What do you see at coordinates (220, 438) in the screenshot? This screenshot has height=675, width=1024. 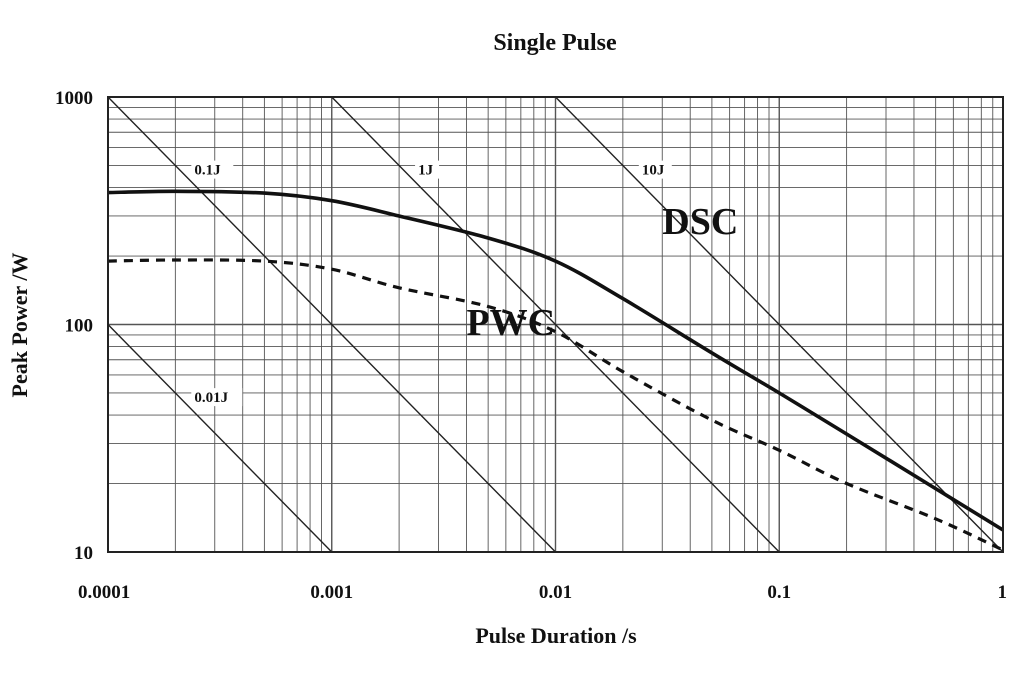 I see `energy-line` at bounding box center [220, 438].